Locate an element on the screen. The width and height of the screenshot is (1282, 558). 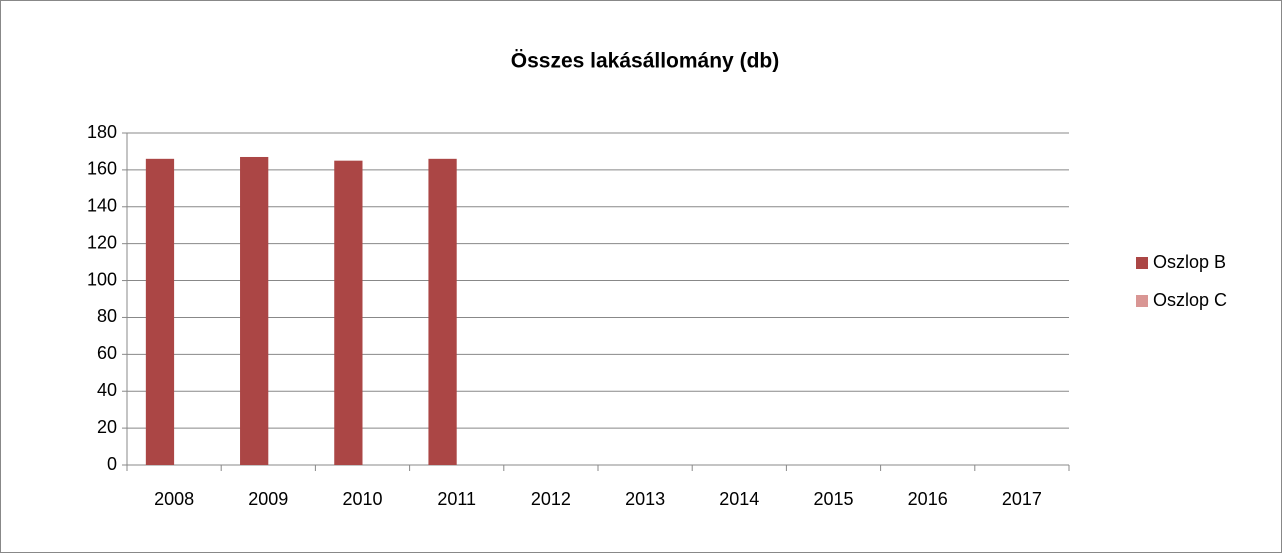
x-tick-label: 2009 is located at coordinates (268, 499).